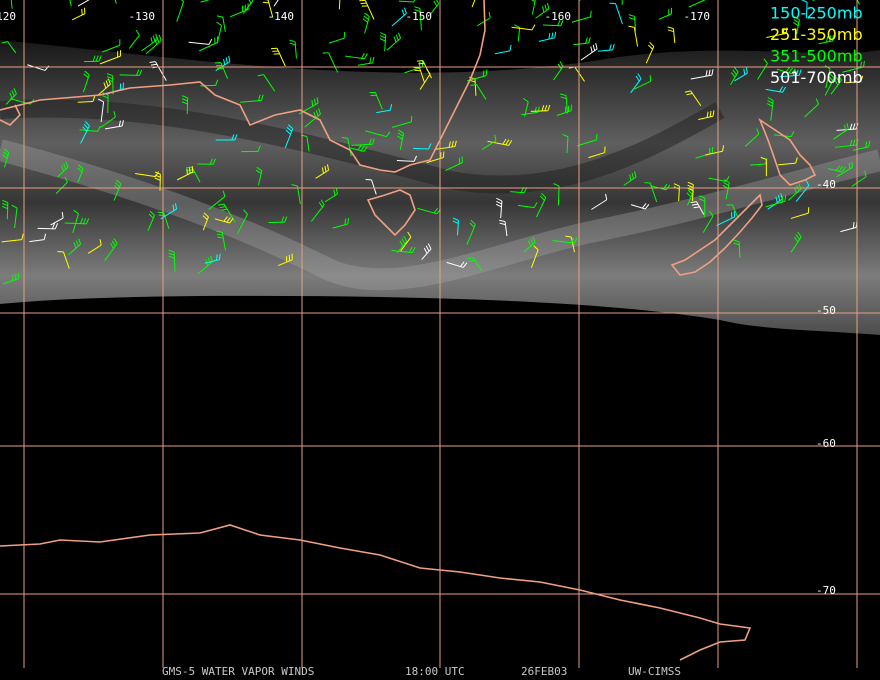 The height and width of the screenshot is (680, 880). What do you see at coordinates (697, 16) in the screenshot?
I see `lon-label: -170` at bounding box center [697, 16].